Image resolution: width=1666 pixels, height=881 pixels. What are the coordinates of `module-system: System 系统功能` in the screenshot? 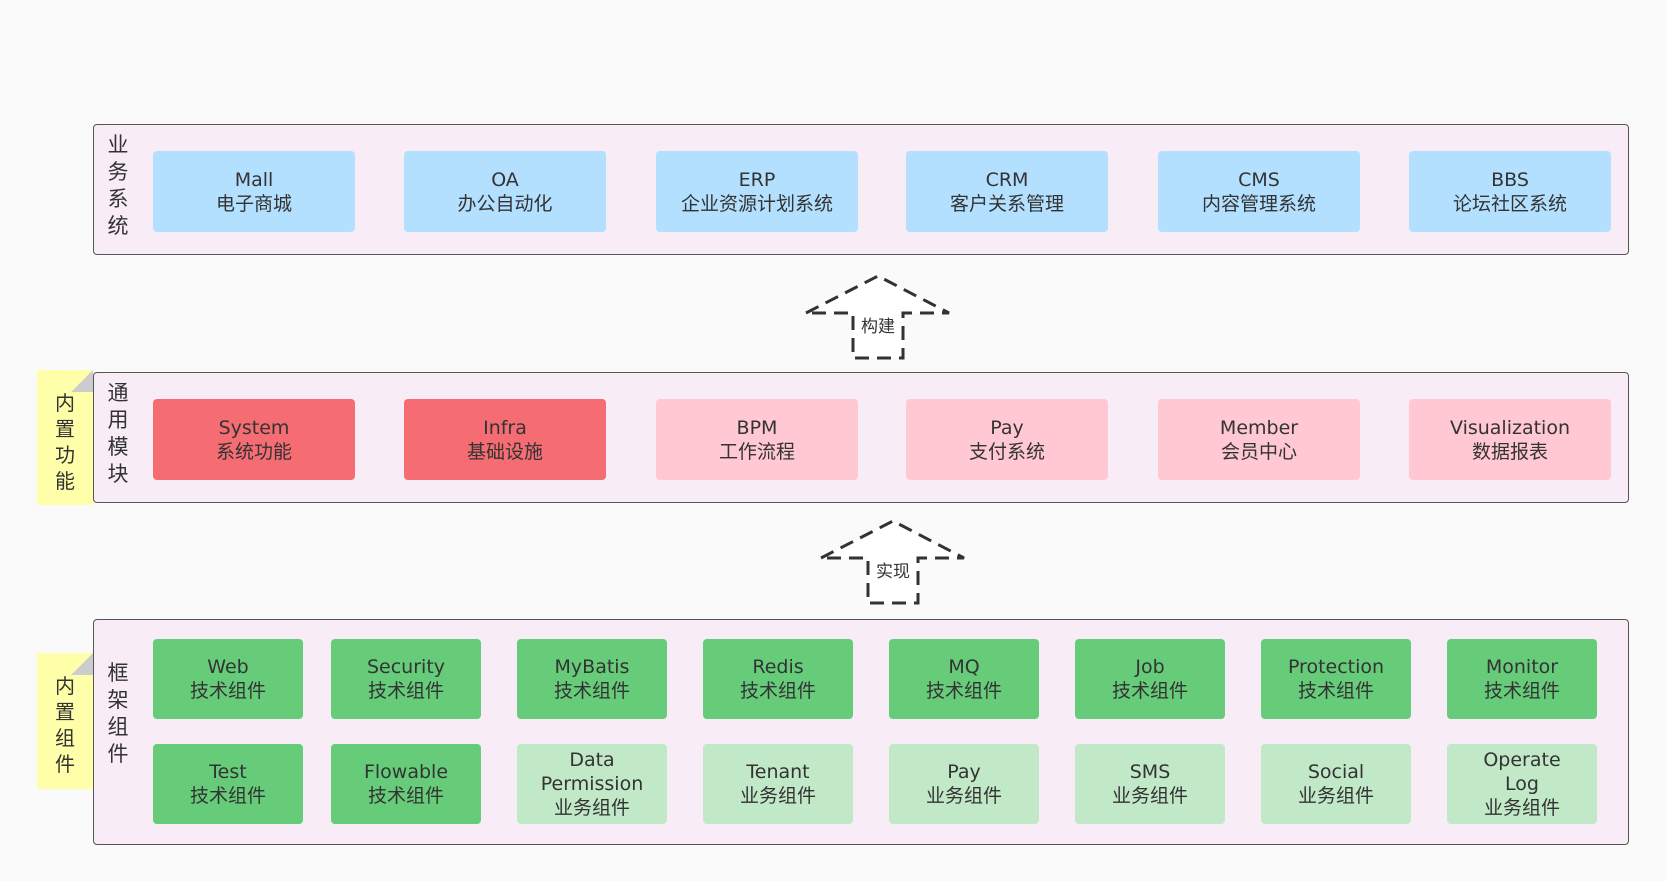 It's located at (254, 439).